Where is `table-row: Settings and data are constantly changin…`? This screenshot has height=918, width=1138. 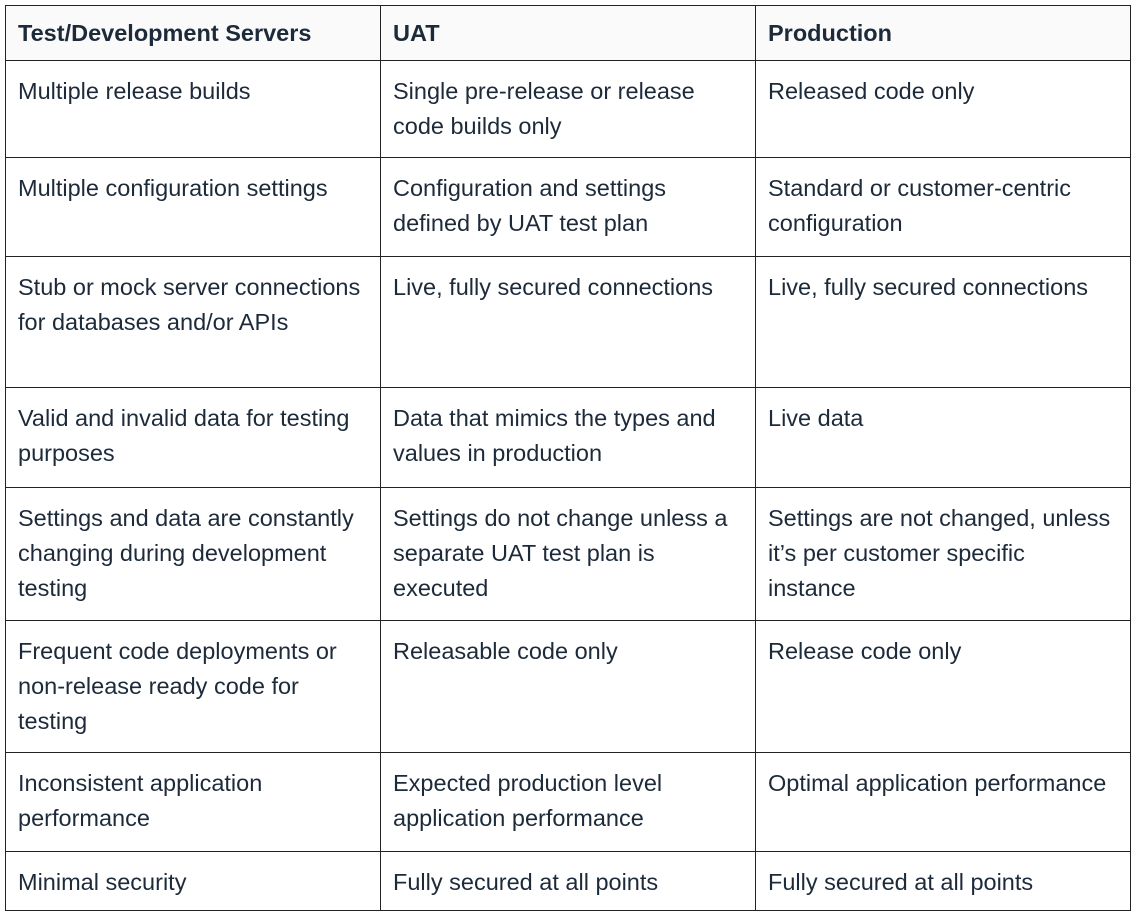
table-row: Settings and data are constantly changin… is located at coordinates (568, 554).